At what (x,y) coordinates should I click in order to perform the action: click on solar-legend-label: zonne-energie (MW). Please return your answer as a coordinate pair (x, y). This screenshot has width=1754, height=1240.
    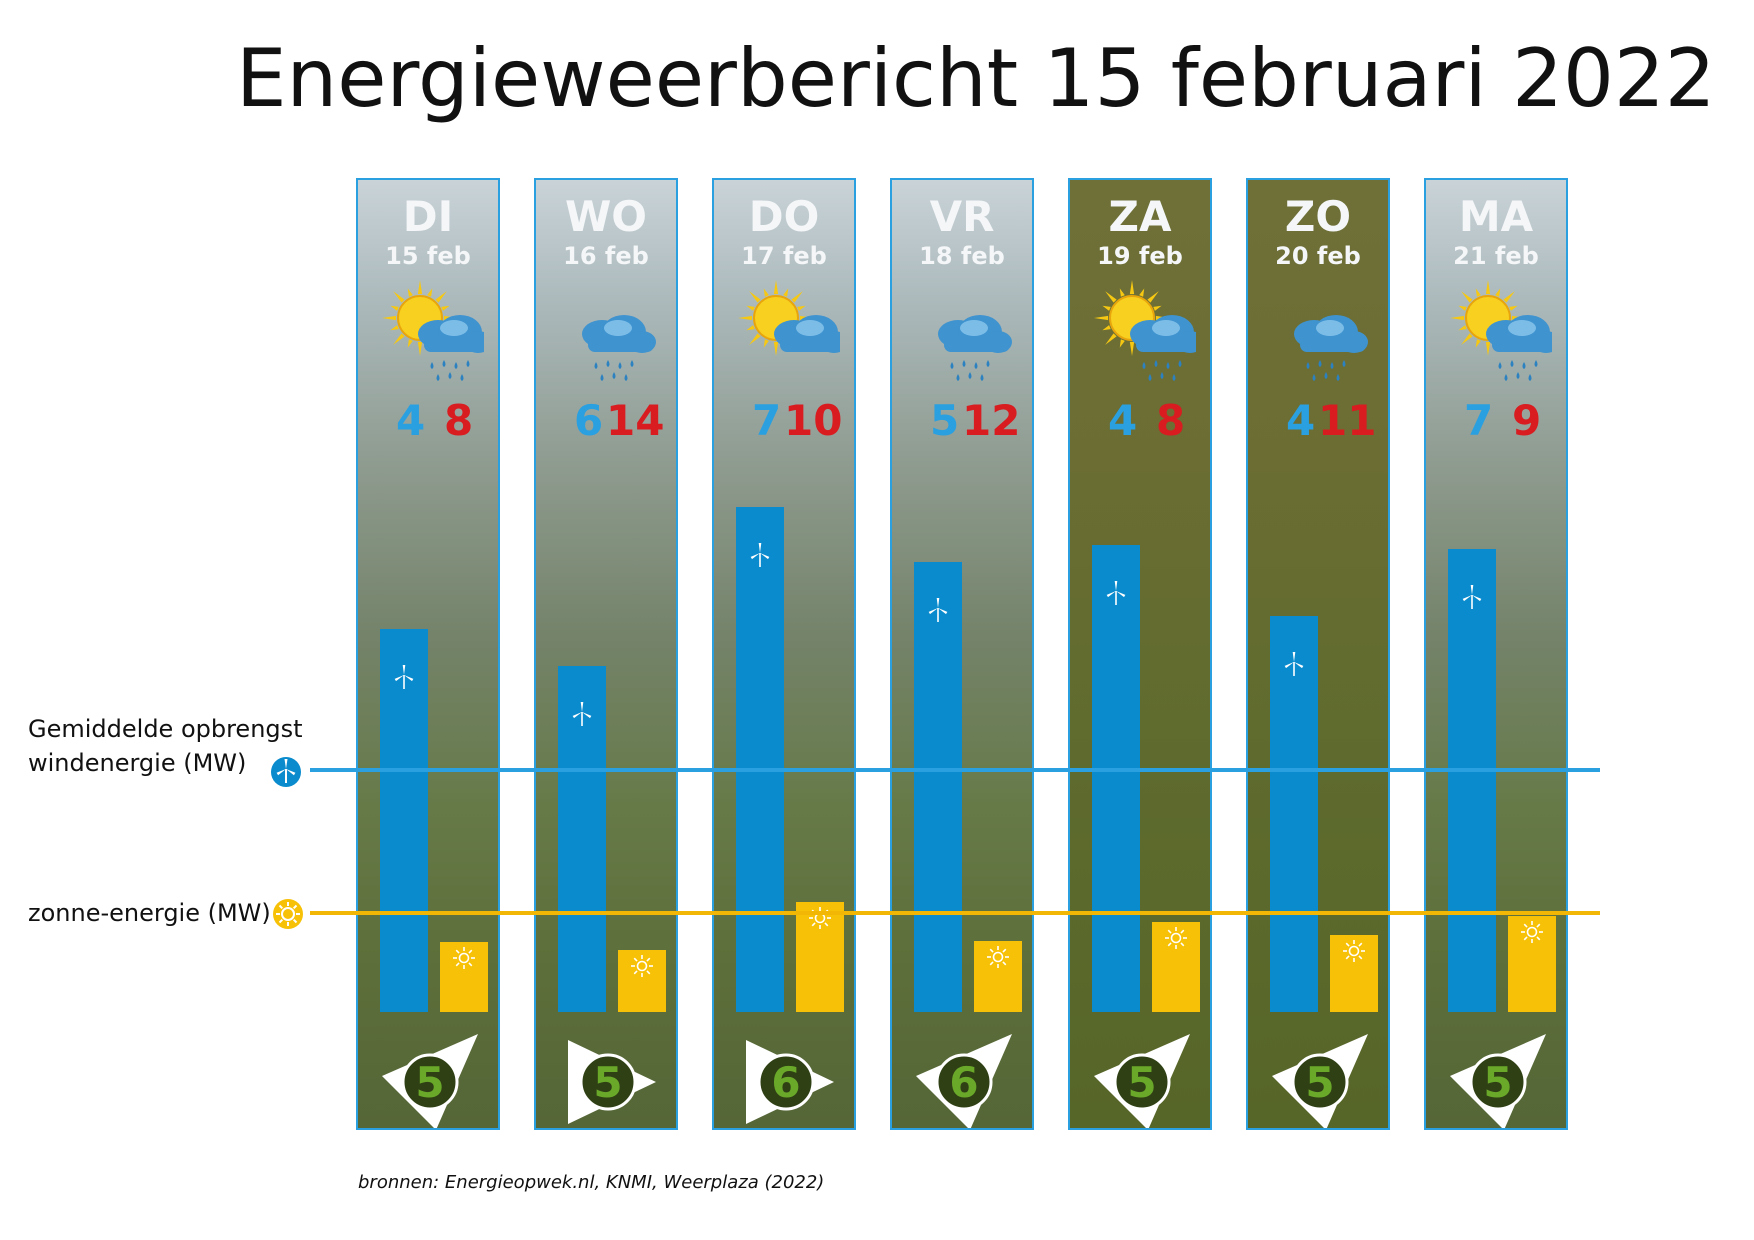
    Looking at the image, I should click on (149, 913).